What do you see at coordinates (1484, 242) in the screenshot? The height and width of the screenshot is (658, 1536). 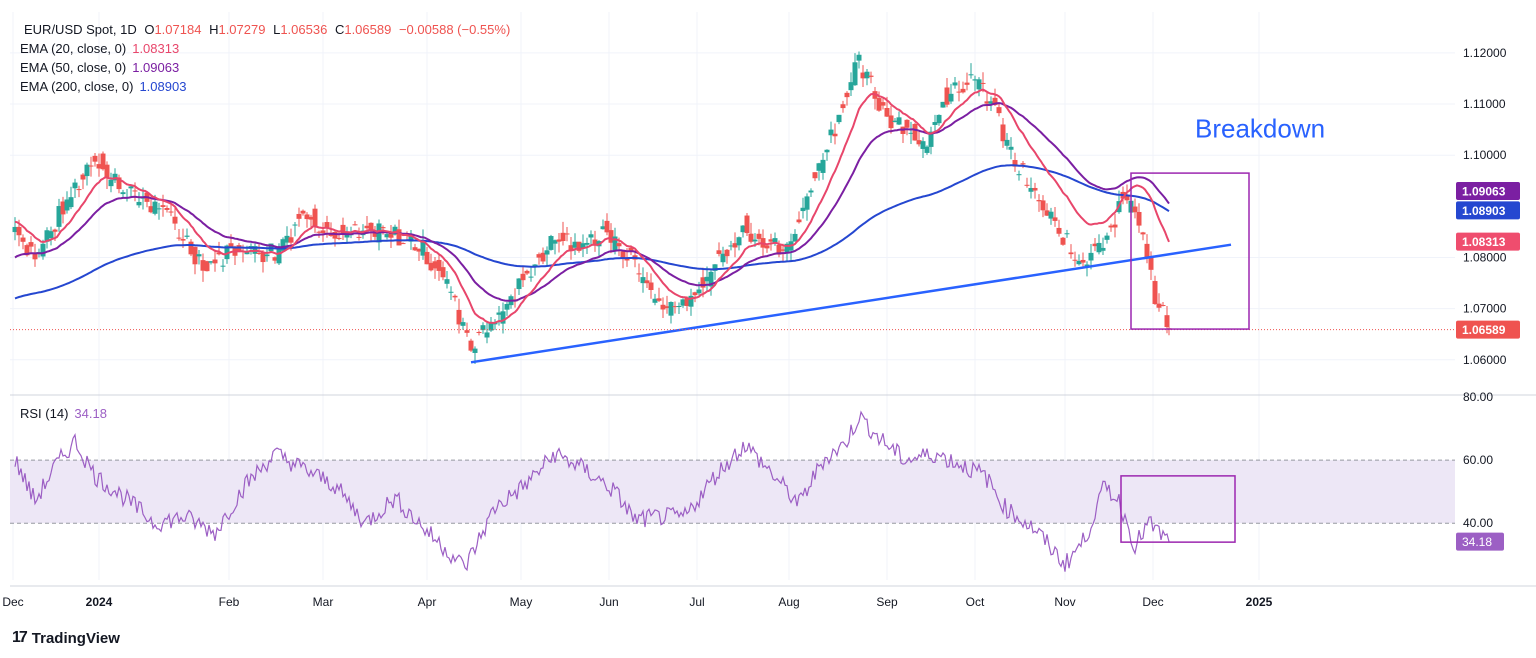 I see `price-tag-label: 1.08313` at bounding box center [1484, 242].